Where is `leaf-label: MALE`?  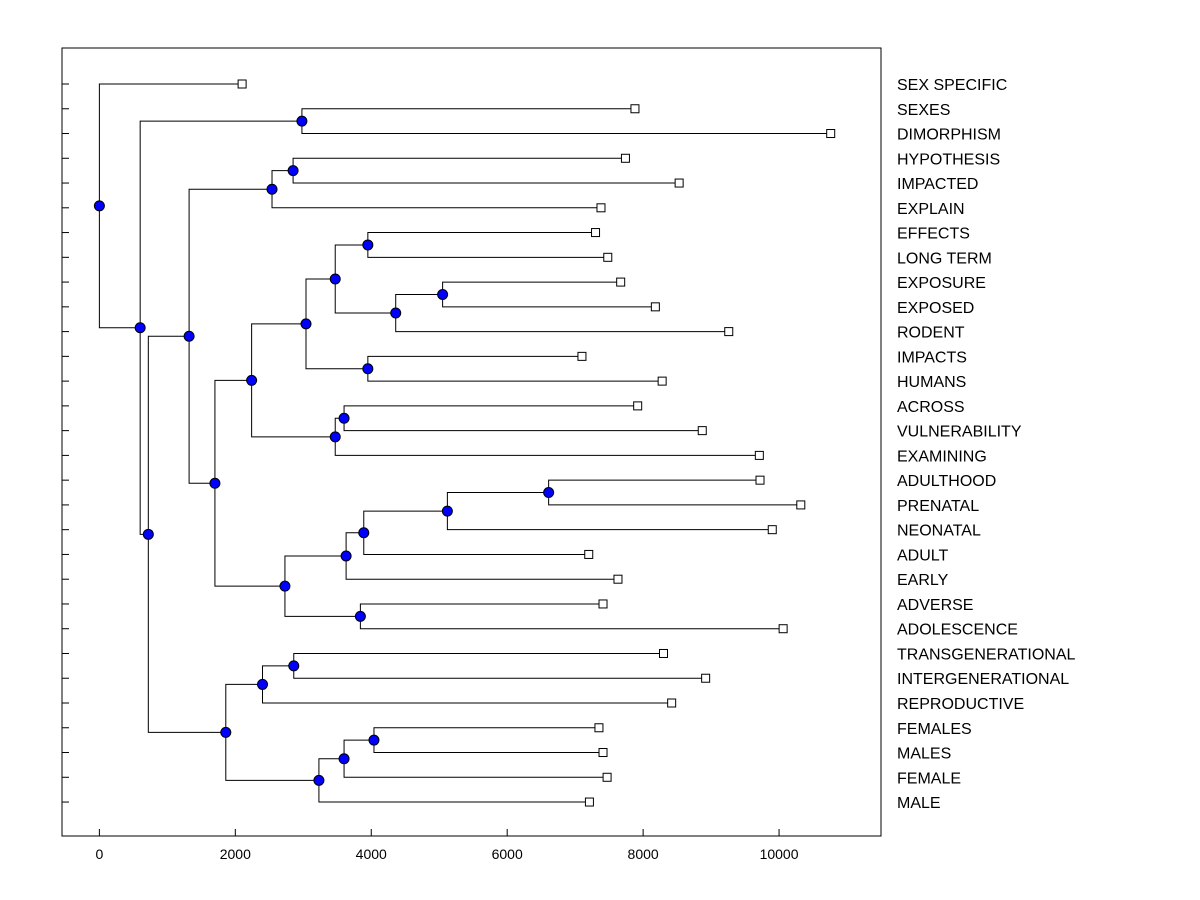
leaf-label: MALE is located at coordinates (919, 803).